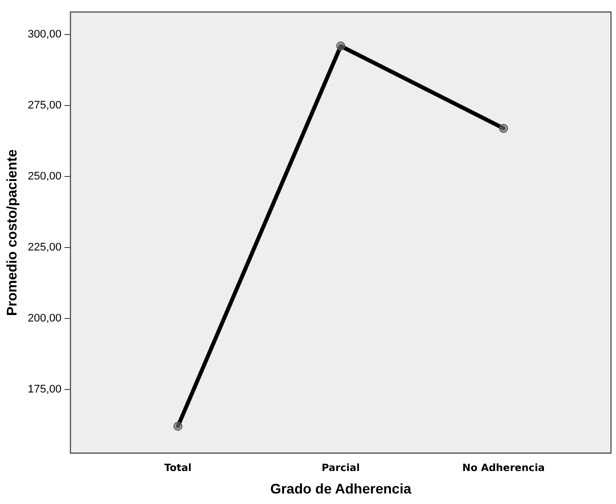 This screenshot has height=504, width=616. I want to click on y-tick-label: 225,00, so click(45, 248).